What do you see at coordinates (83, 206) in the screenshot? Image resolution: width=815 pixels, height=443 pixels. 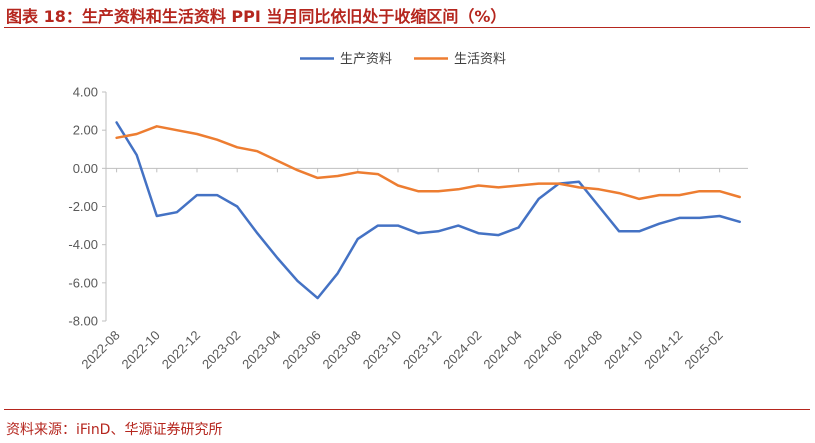 I see `y-tick-label: -2.00` at bounding box center [83, 206].